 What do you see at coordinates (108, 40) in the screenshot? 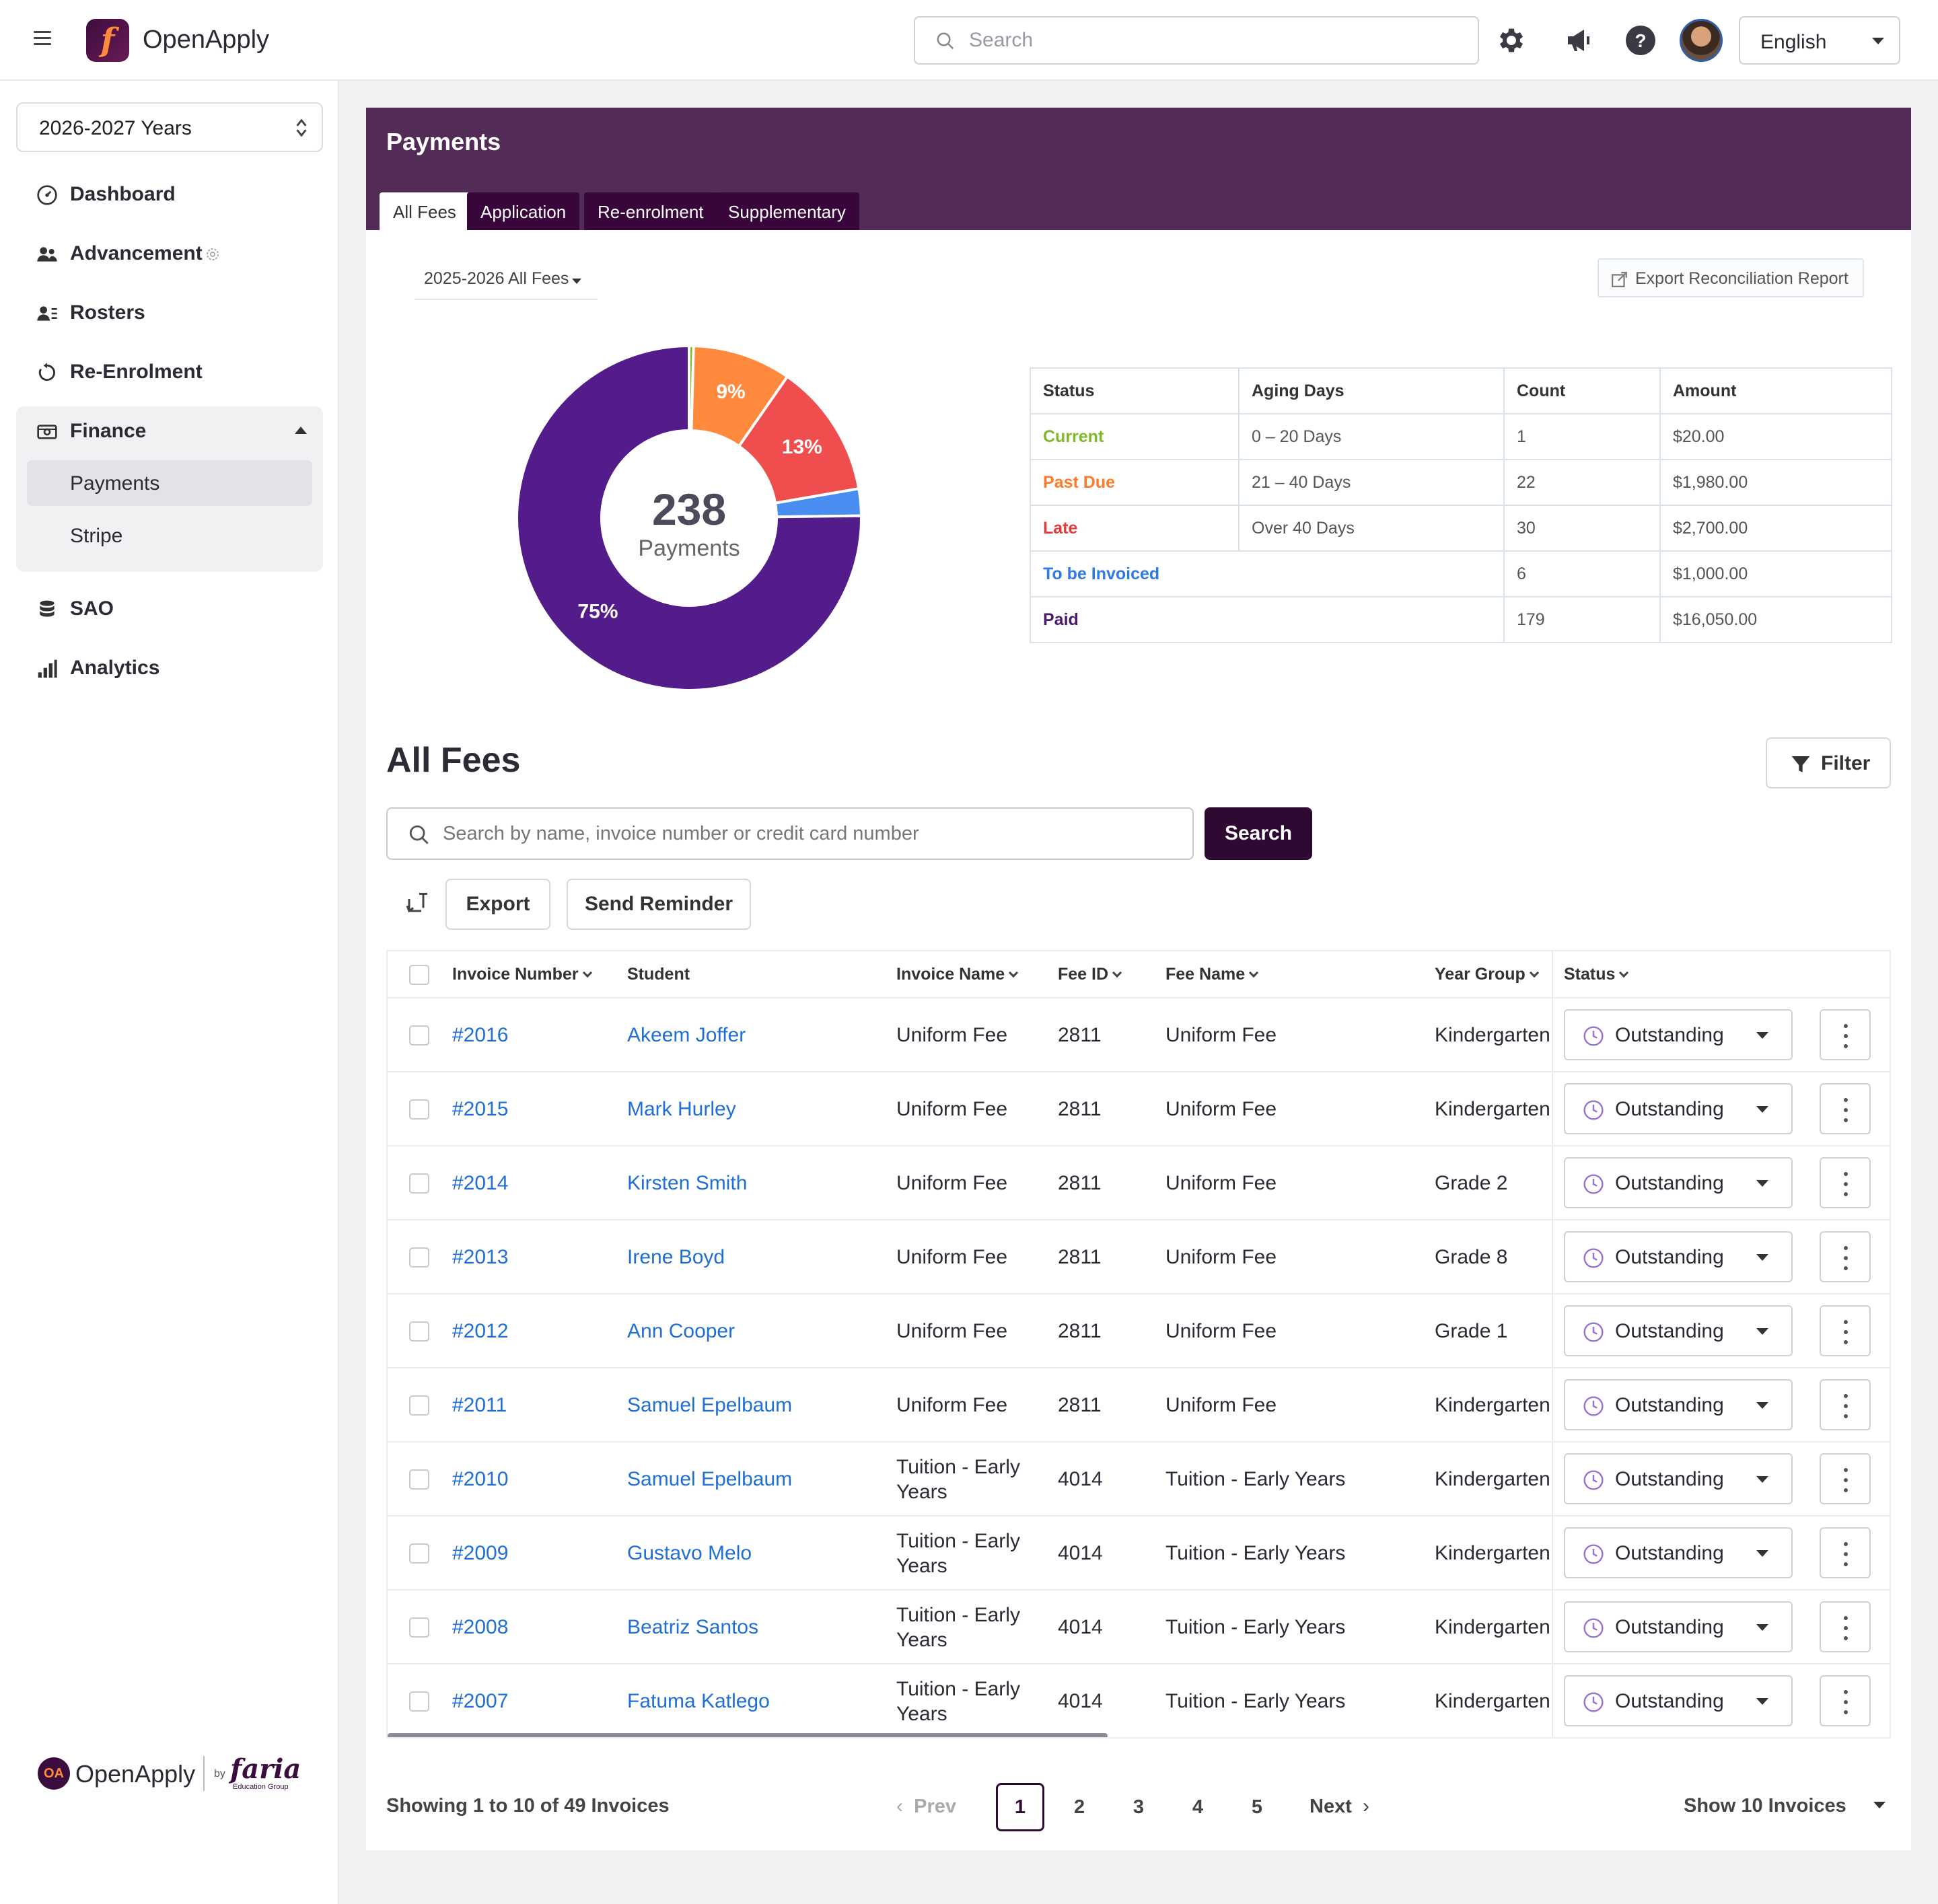
I see `app-logo: f` at bounding box center [108, 40].